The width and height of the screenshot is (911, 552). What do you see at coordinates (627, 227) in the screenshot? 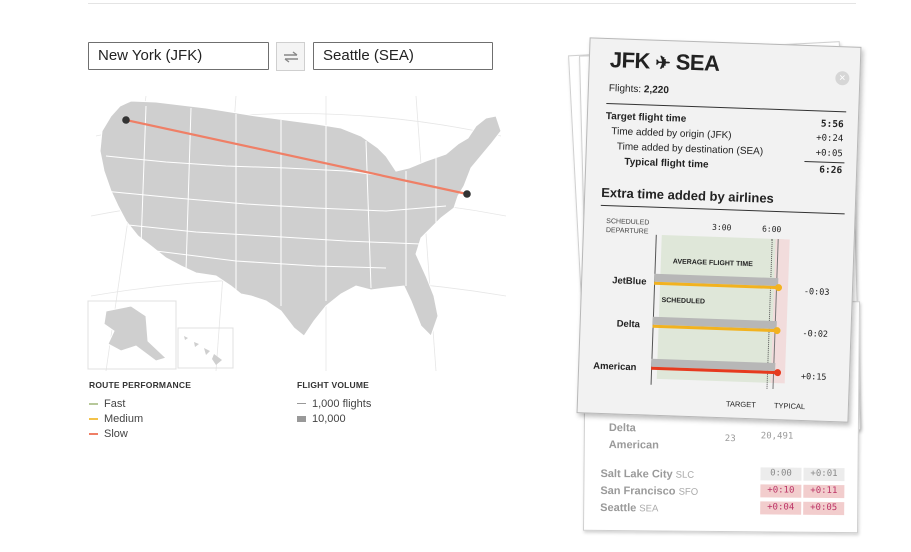
I see `sched-departure-label: SCHEDULED DEPARTURE` at bounding box center [627, 227].